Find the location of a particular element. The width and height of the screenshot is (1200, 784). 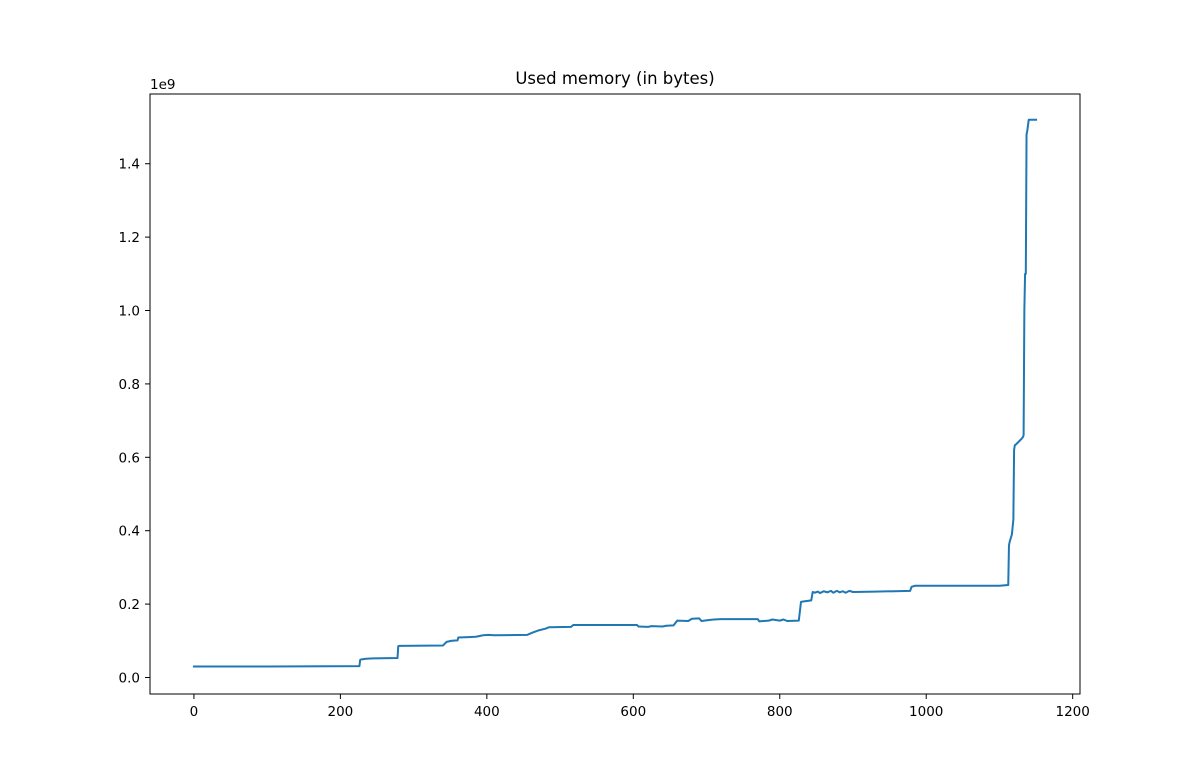

y-tick-label: 1.0 is located at coordinates (129, 312).